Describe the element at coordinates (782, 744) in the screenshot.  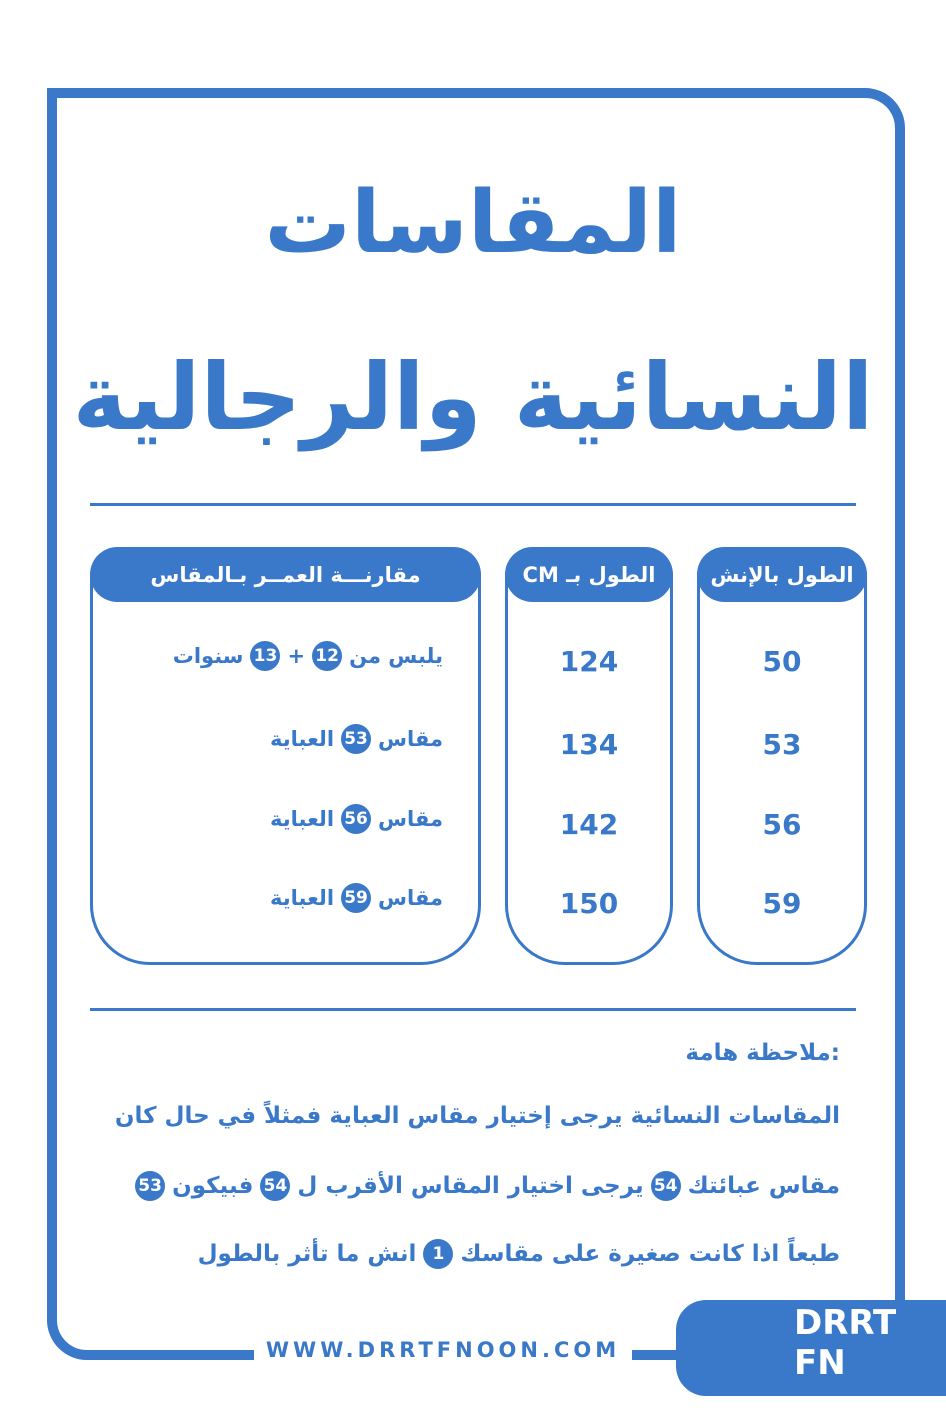
I see `cell: 53` at that location.